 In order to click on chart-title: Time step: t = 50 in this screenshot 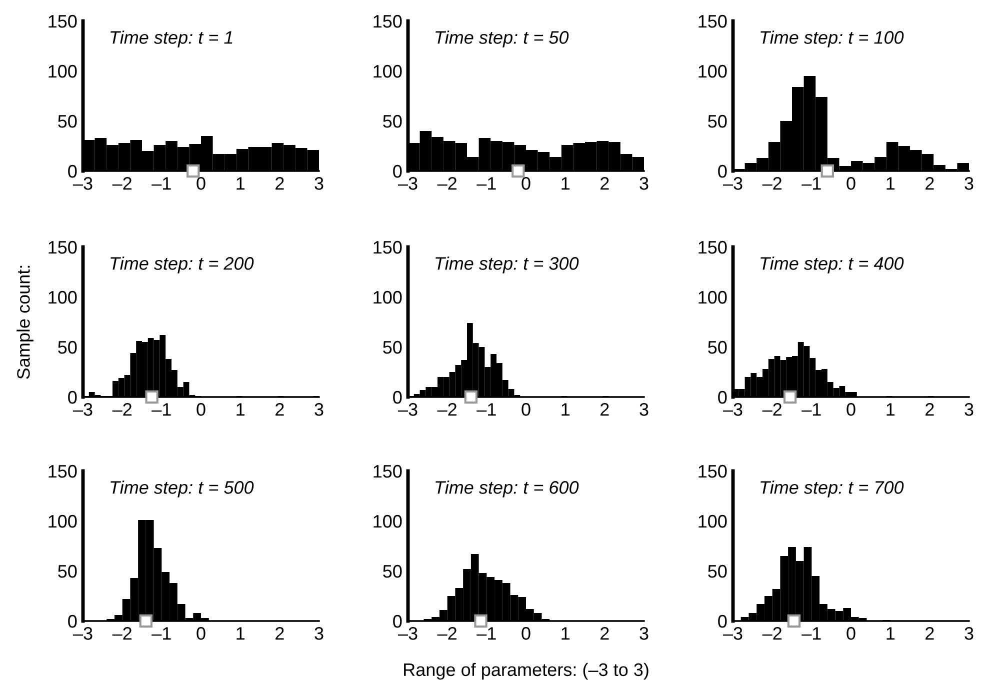, I will do `click(502, 39)`.